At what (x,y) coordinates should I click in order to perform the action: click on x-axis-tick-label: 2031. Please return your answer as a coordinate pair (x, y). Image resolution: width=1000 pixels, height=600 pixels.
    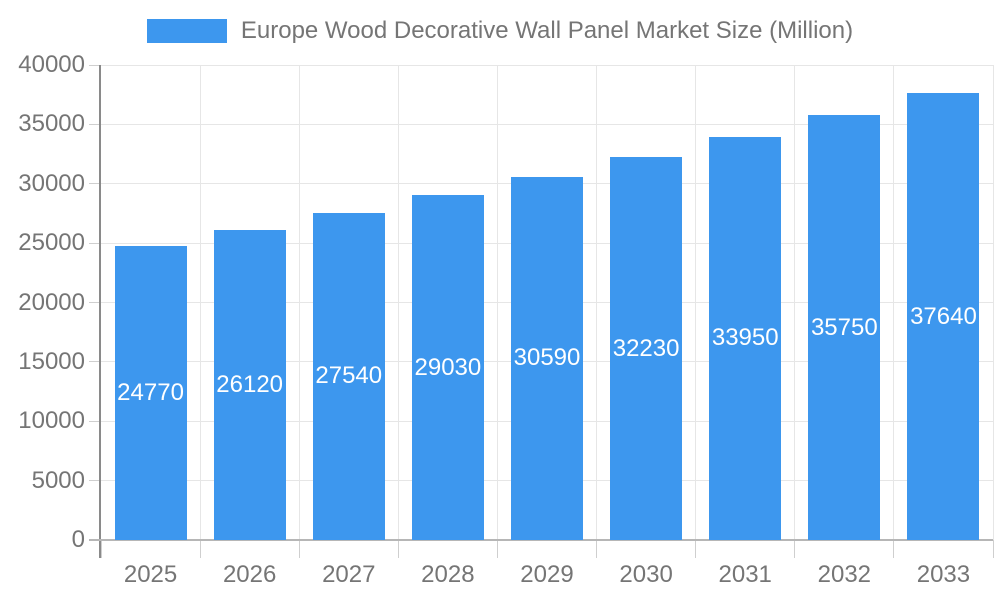
    Looking at the image, I should click on (745, 574).